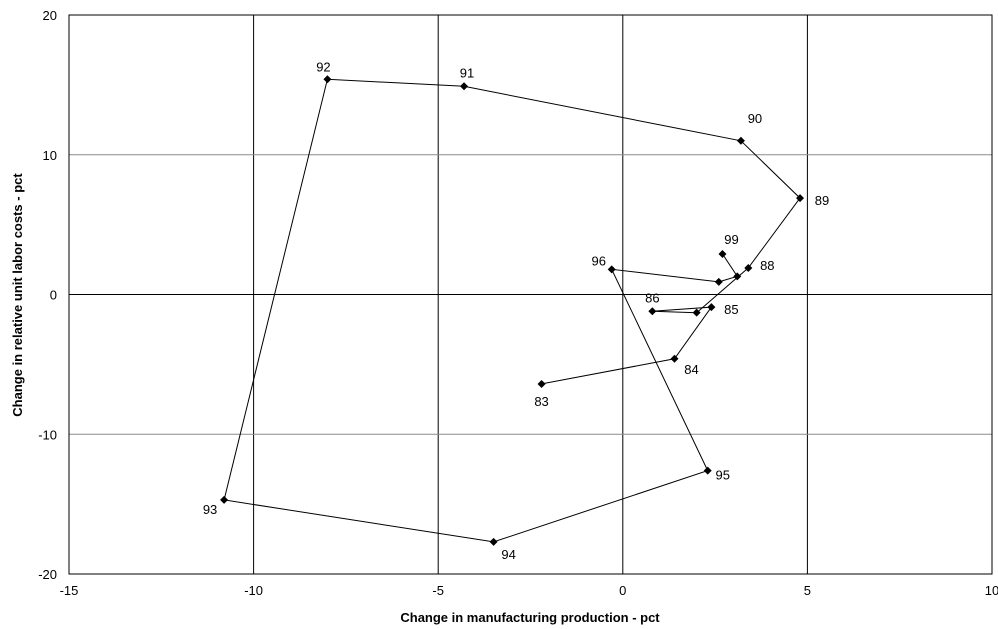 The height and width of the screenshot is (629, 998). Describe the element at coordinates (253, 590) in the screenshot. I see `x-tick-label: -10` at that location.